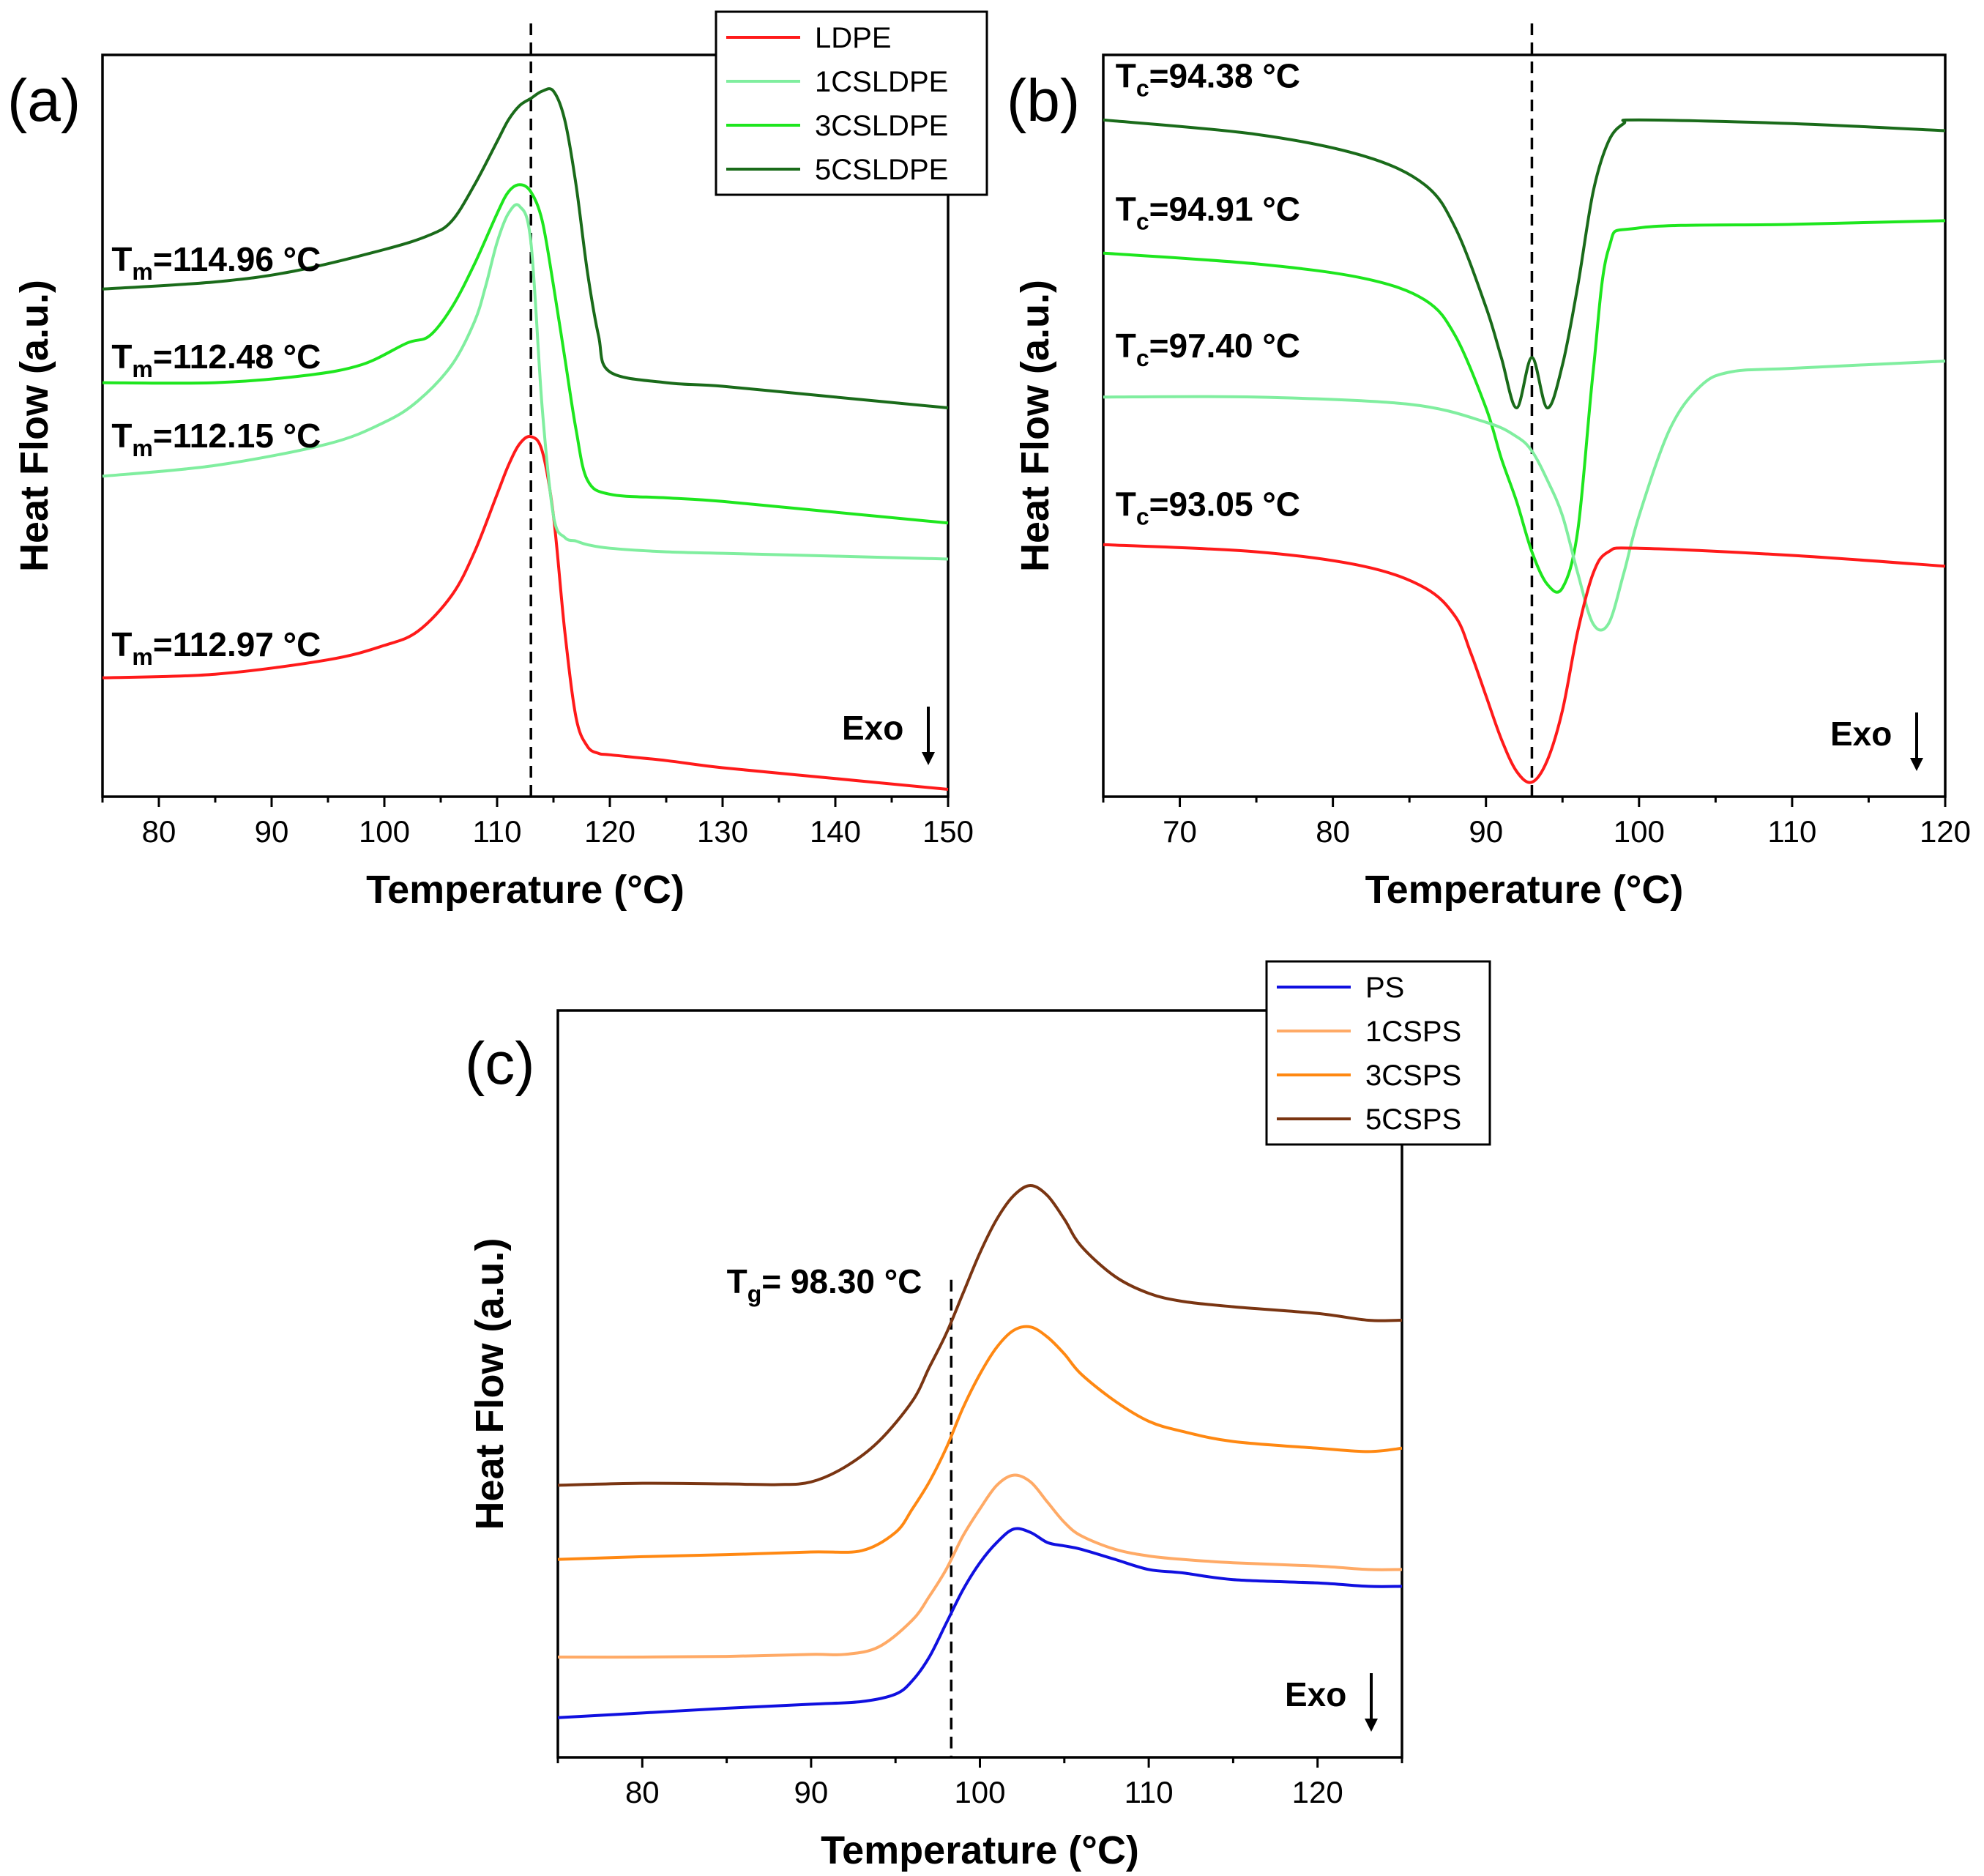 Image resolution: width=1984 pixels, height=1876 pixels. I want to click on legend-entry: 3CSPS, so click(1413, 1076).